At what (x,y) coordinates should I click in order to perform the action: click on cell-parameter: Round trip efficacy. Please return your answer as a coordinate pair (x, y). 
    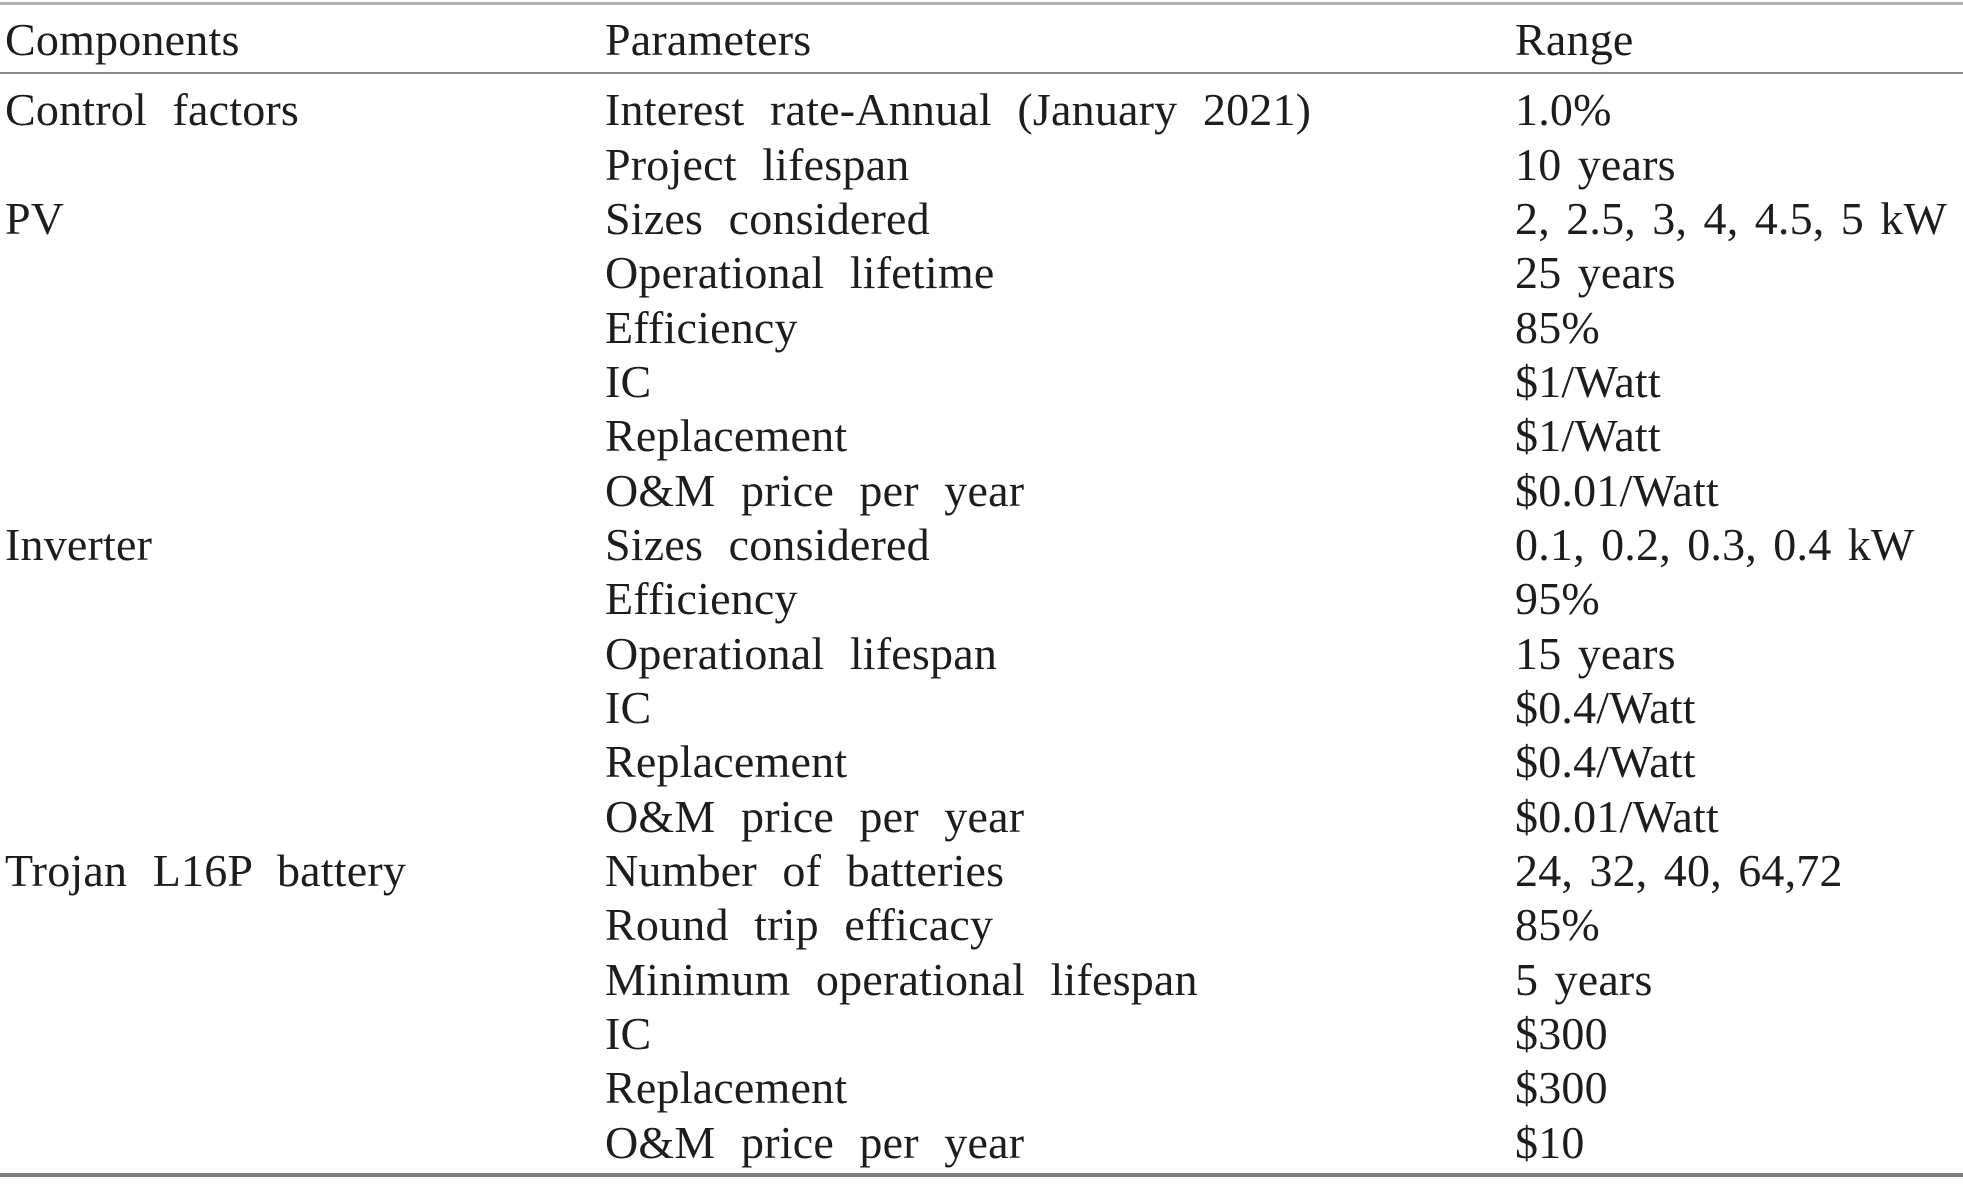
    Looking at the image, I should click on (799, 925).